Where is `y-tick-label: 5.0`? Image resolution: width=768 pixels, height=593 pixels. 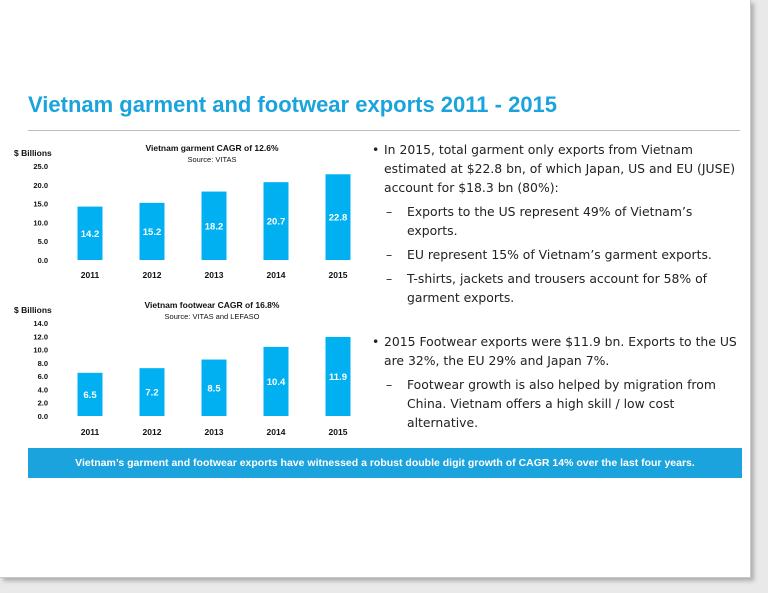 y-tick-label: 5.0 is located at coordinates (43, 241).